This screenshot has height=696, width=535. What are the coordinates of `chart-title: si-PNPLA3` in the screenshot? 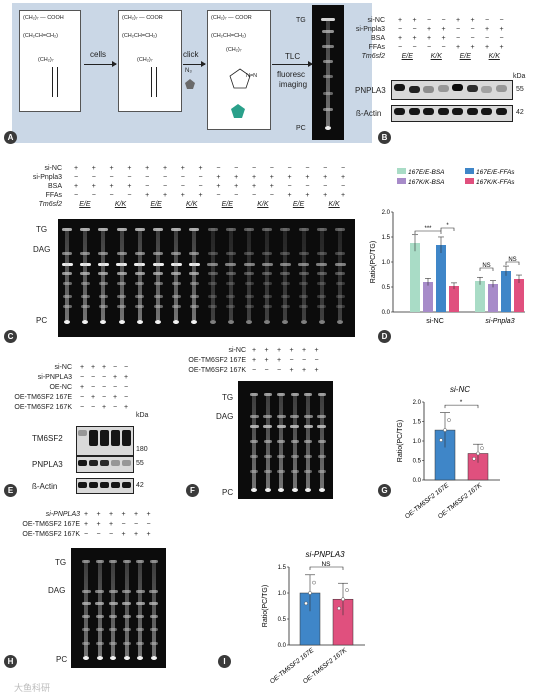 It's located at (325, 554).